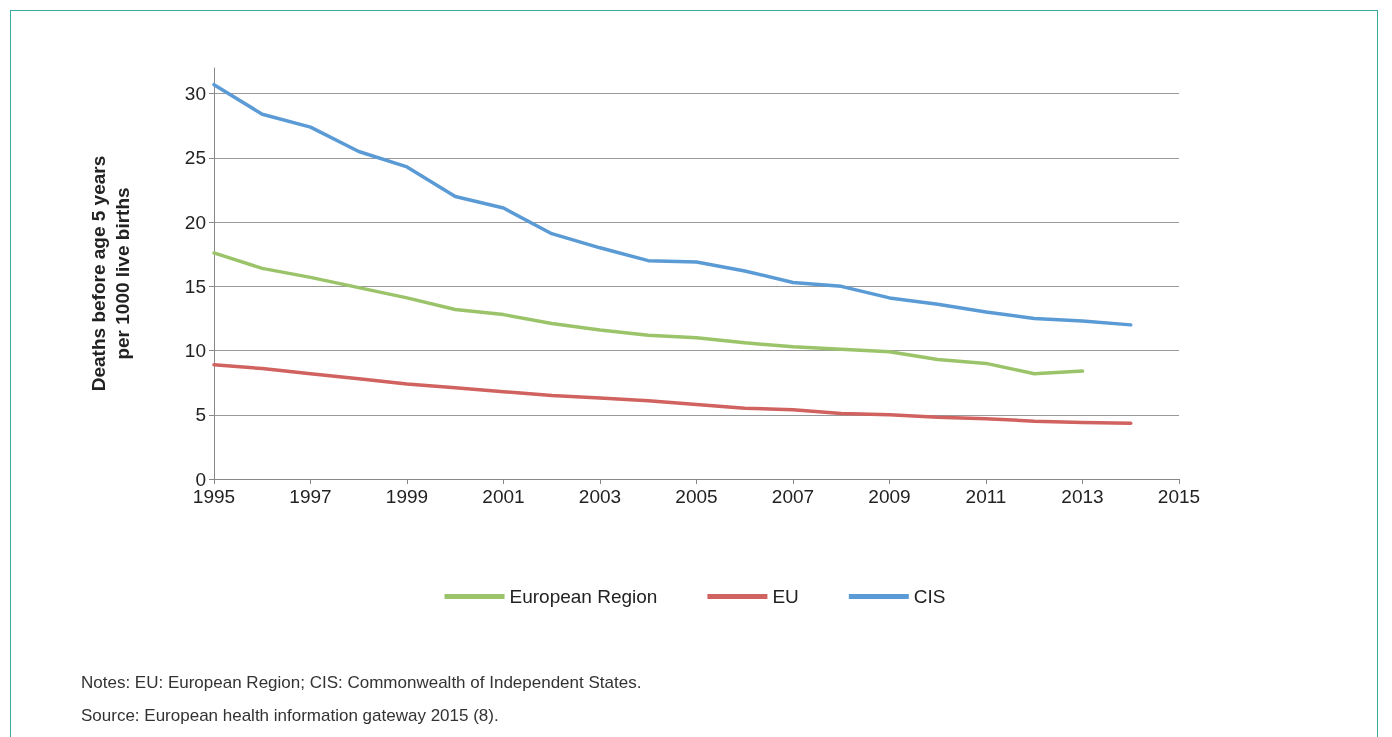 Image resolution: width=1392 pixels, height=737 pixels. I want to click on source-note: Source: European health information gateway 2015 (8)., so click(290, 716).